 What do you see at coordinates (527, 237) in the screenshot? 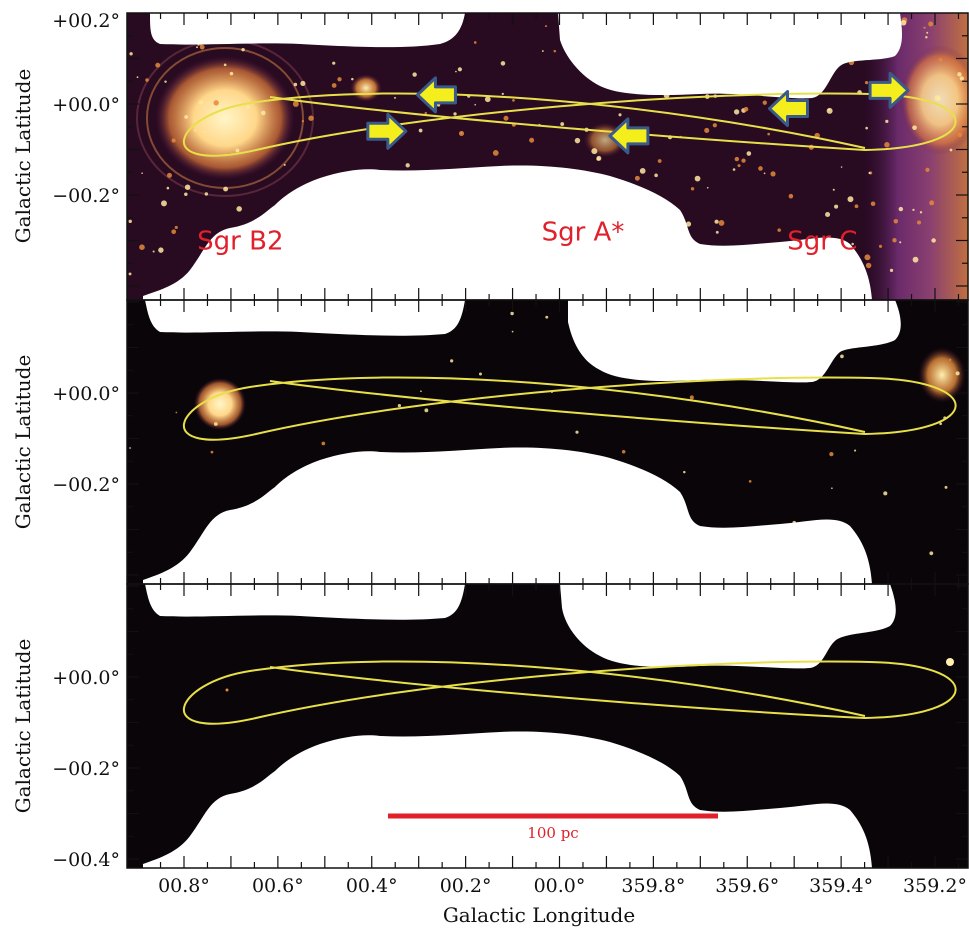
I see `region-labels: Sgr B2 Sgr A* Sgr C` at bounding box center [527, 237].